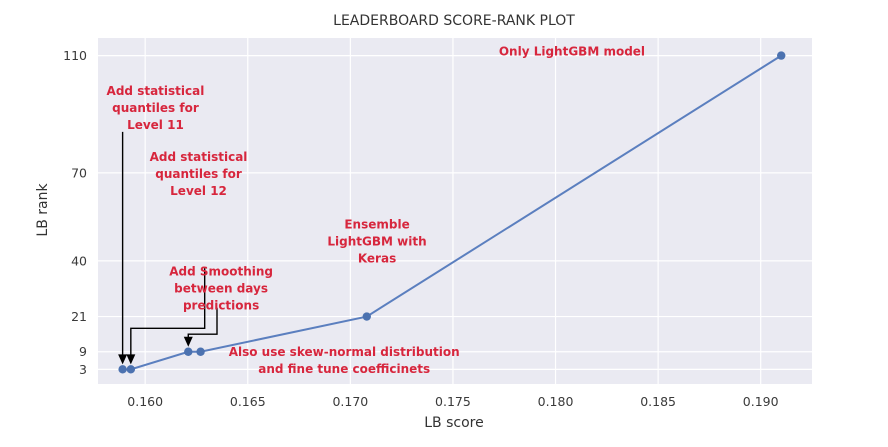  I want to click on y-tick-label: 110, so click(75, 55).